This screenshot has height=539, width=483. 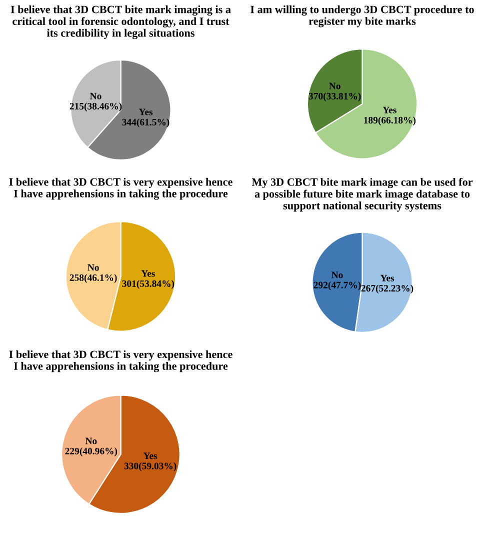 What do you see at coordinates (362, 16) in the screenshot?
I see `chart-title: I am willing to undergo 3D CBCT procedure to register my bite marks` at bounding box center [362, 16].